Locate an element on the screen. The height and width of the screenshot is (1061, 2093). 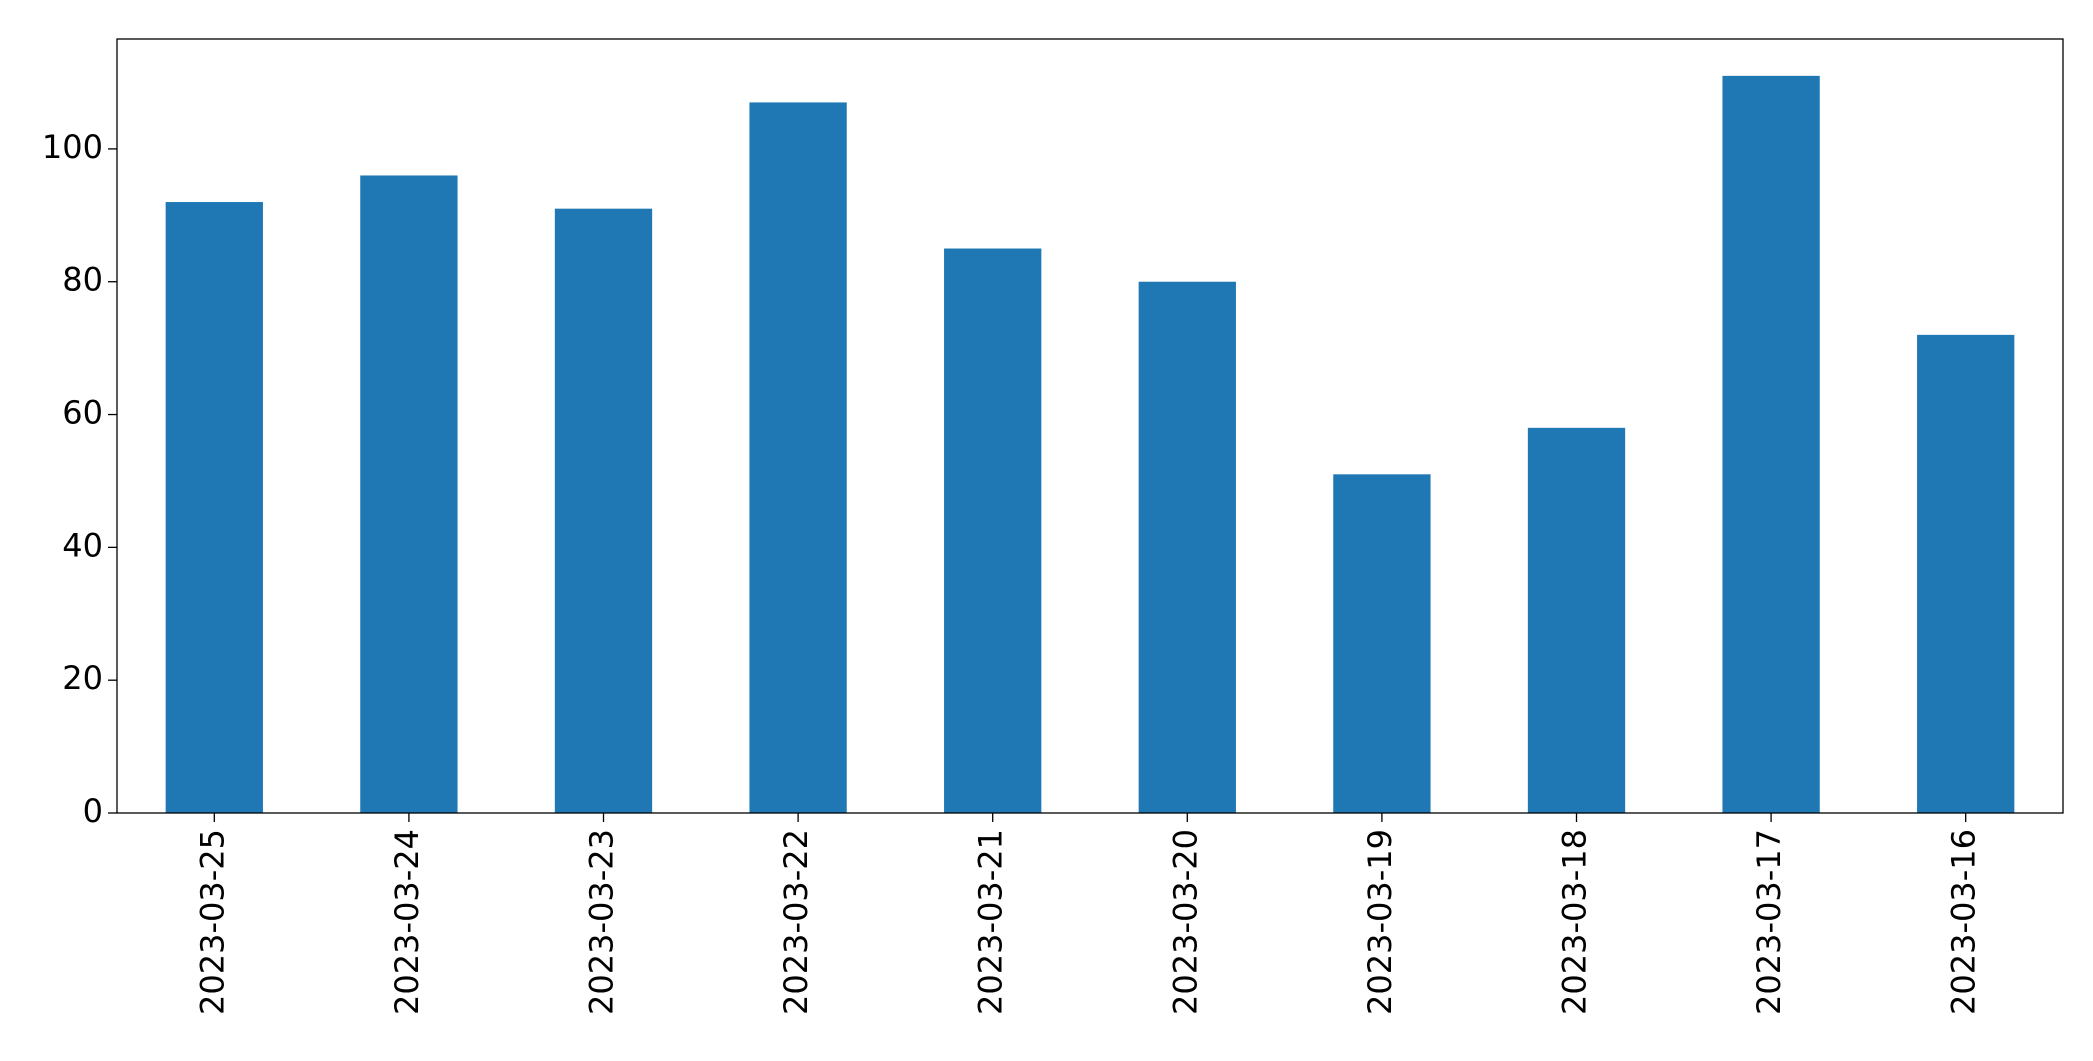
y-tick-label: 60 is located at coordinates (82, 413).